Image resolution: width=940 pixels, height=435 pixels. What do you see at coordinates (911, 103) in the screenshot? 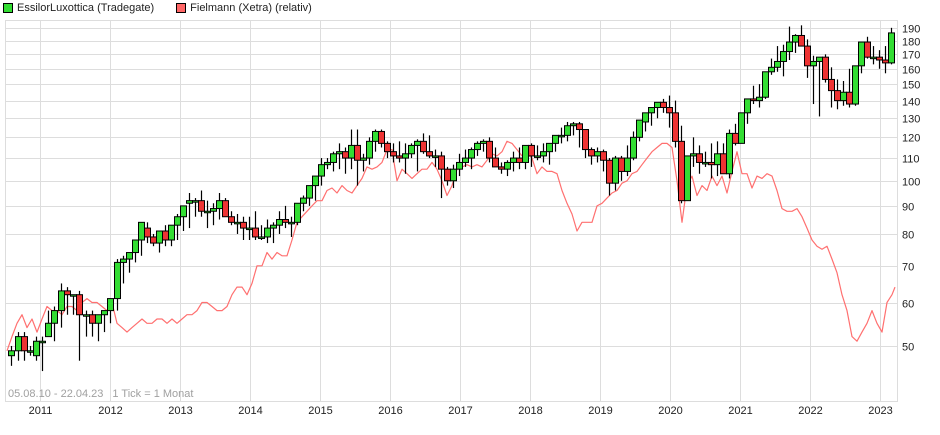
I see `y-tick-label: 140` at bounding box center [911, 103].